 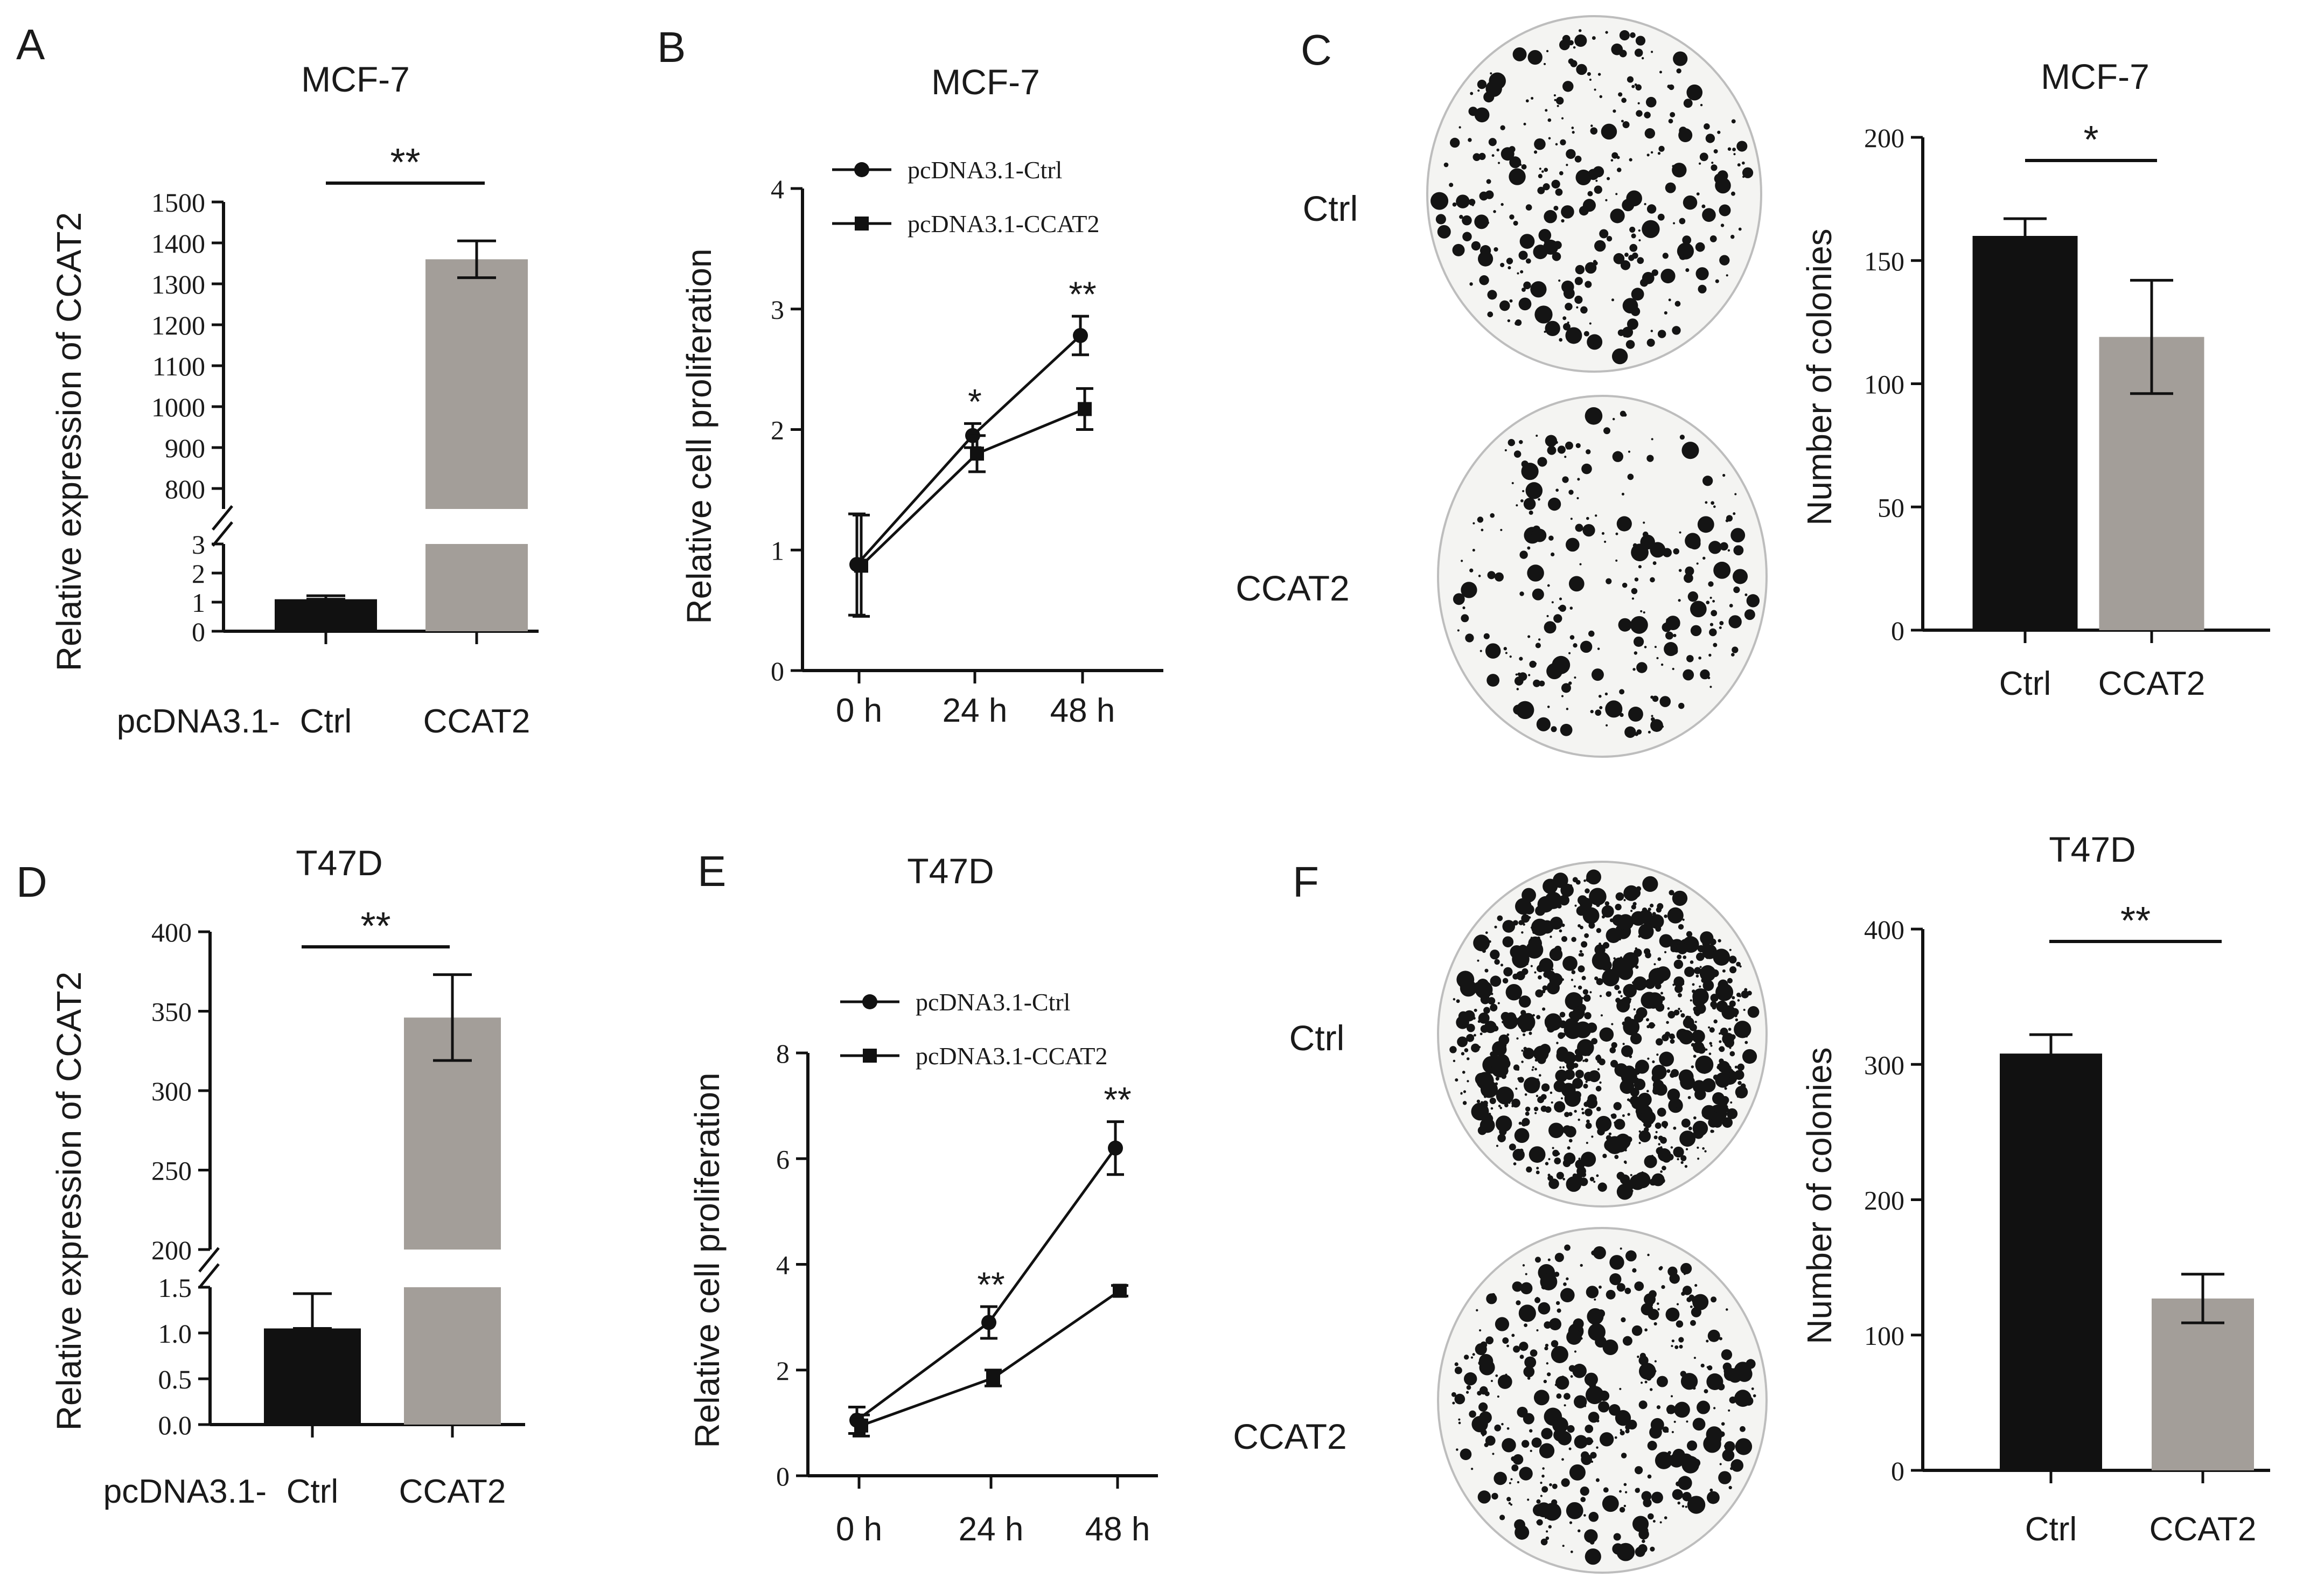 I want to click on bar-ccat2-lower, so click(x=476, y=587).